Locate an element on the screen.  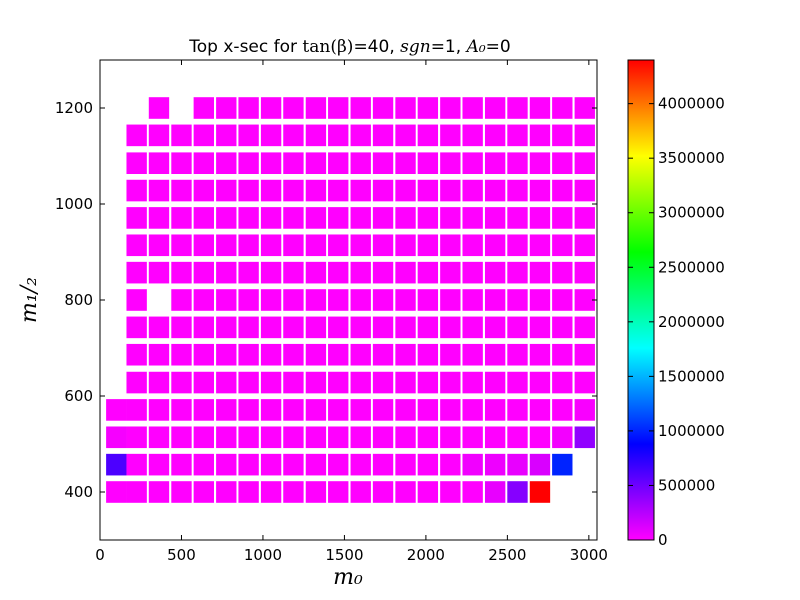
colorbar-tick-label: 0 is located at coordinates (663, 540).